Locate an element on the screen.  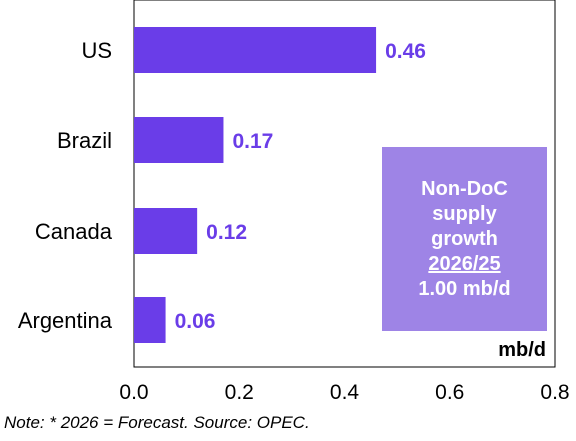
value-label-argentina: 0.06 is located at coordinates (195, 321).